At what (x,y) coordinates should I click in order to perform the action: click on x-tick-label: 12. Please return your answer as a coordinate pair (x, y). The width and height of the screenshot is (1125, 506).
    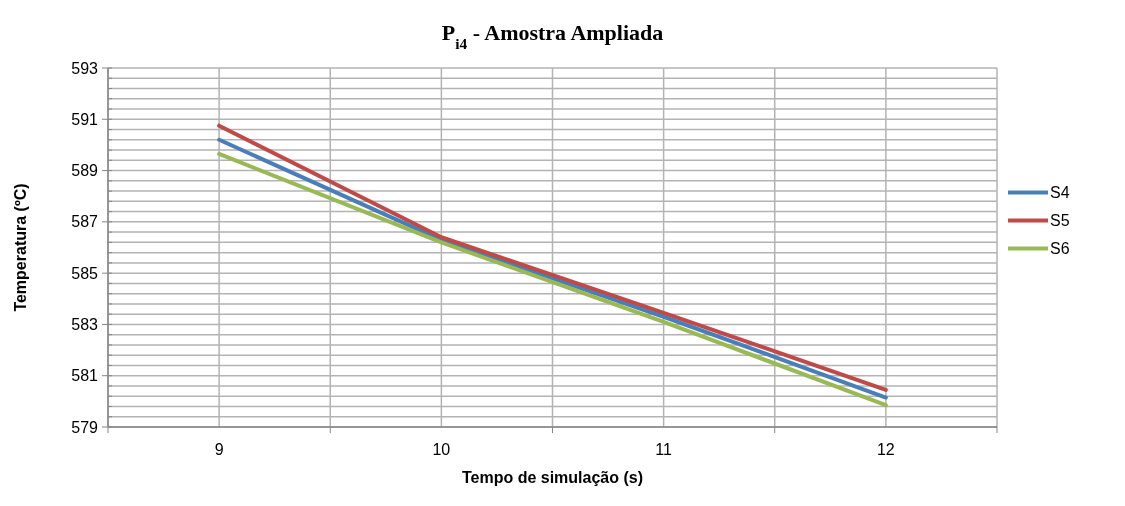
    Looking at the image, I should click on (885, 449).